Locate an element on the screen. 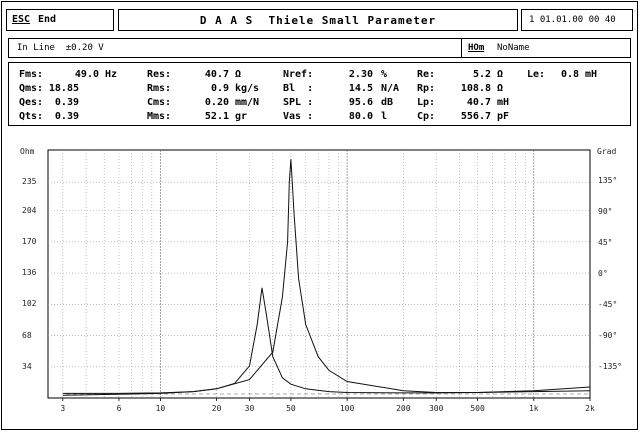 This screenshot has width=640, height=432. param-unit: N/A is located at coordinates (390, 88).